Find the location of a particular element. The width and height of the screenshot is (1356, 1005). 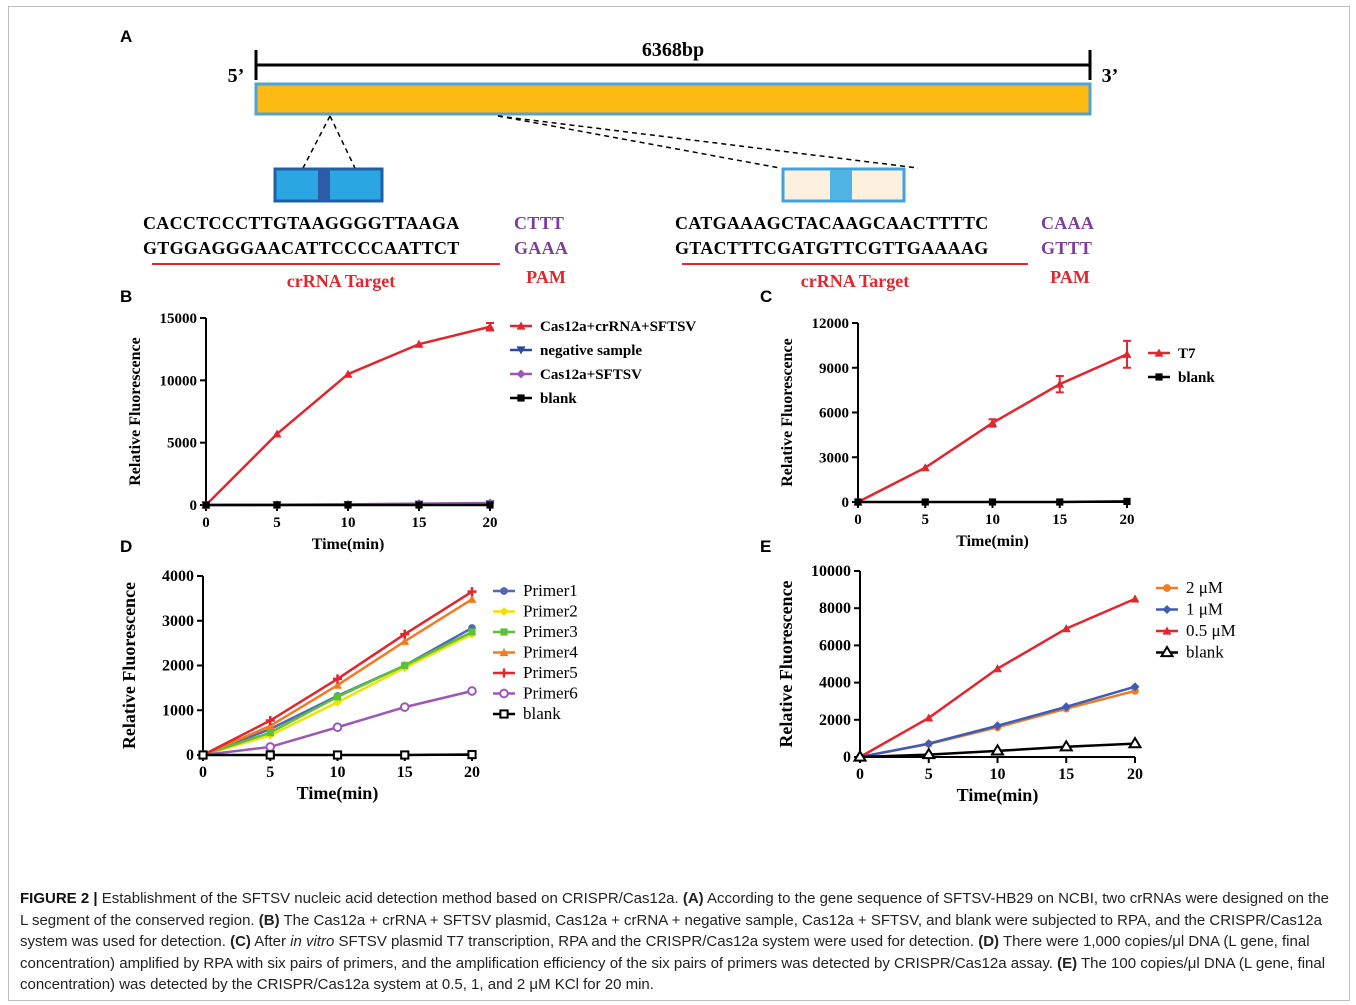

length-label: 6368bp is located at coordinates (673, 50).